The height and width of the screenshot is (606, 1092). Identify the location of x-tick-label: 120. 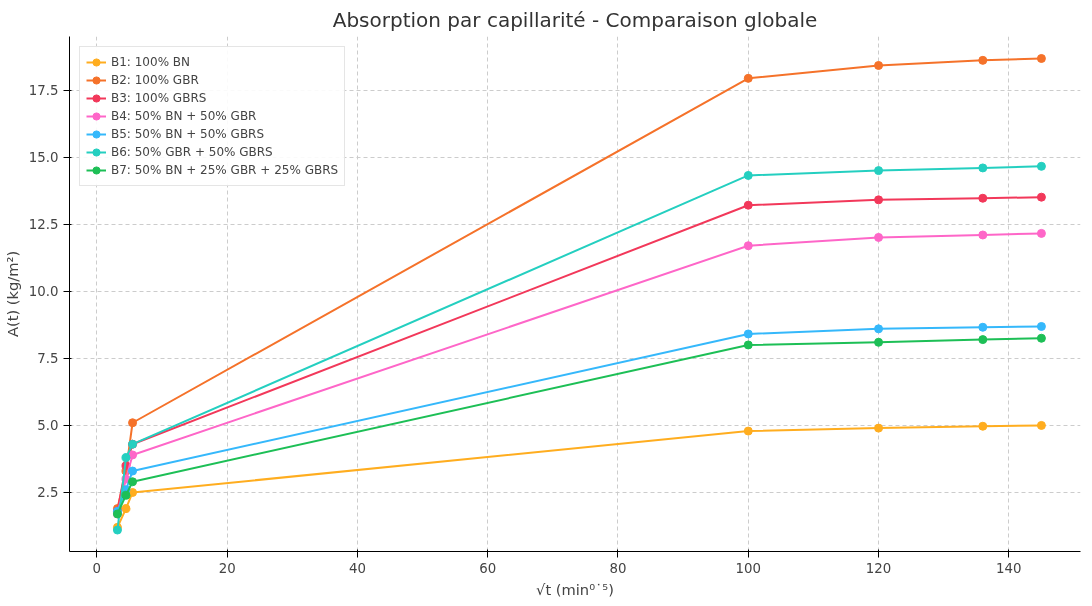
(878, 568).